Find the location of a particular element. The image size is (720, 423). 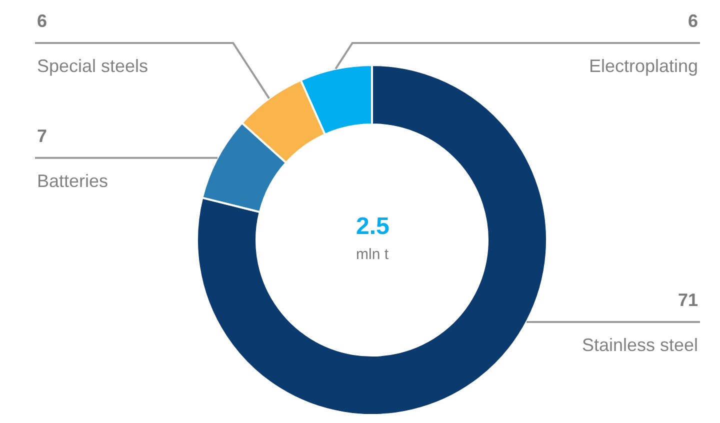

text: 2.5 is located at coordinates (373, 226).